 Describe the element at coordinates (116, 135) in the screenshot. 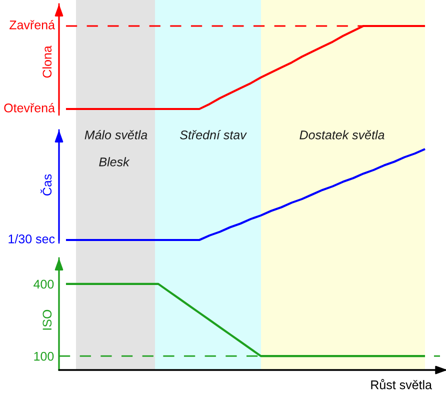

I see `text: Málo světla` at that location.